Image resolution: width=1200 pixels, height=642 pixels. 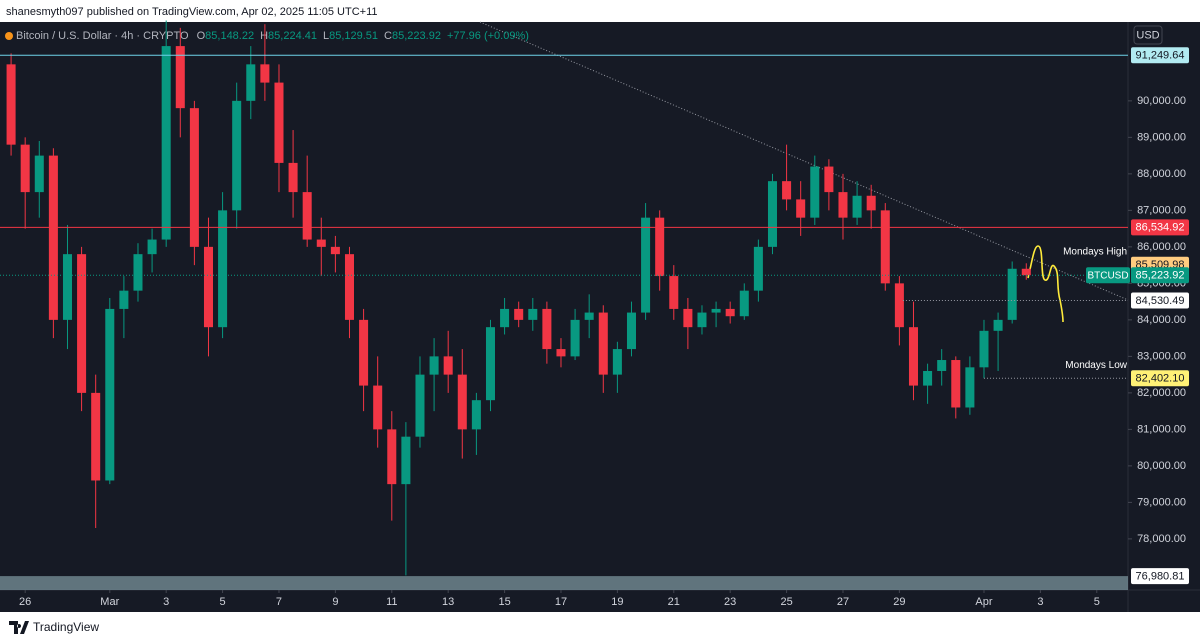 What do you see at coordinates (9, 36) in the screenshot?
I see `symbol-icon` at bounding box center [9, 36].